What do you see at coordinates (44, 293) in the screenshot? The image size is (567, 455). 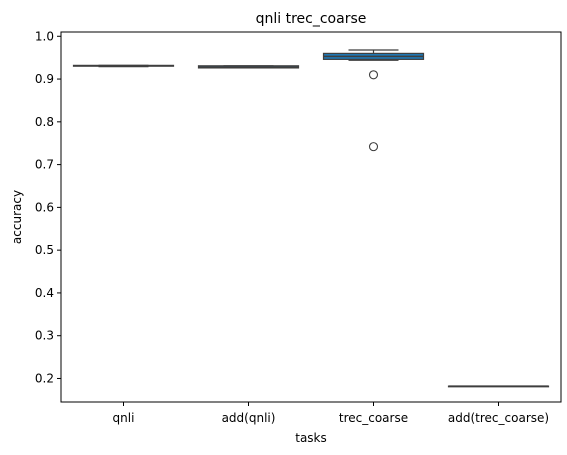 I see `y-tick-label: 0.4` at bounding box center [44, 293].